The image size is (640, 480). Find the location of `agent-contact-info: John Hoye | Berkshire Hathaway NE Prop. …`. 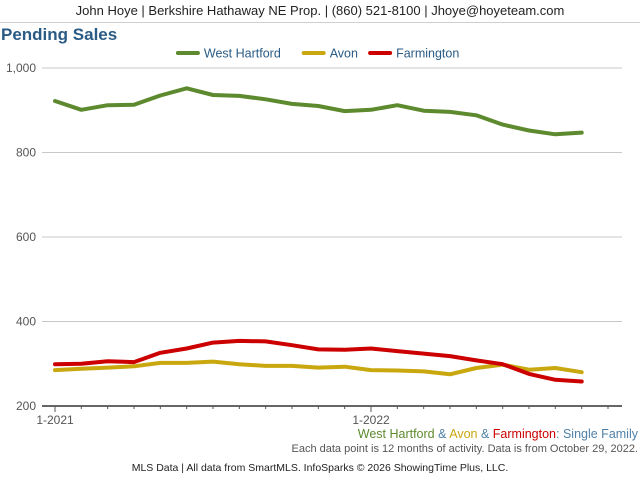

agent-contact-info: John Hoye | Berkshire Hathaway NE Prop. … is located at coordinates (320, 10).